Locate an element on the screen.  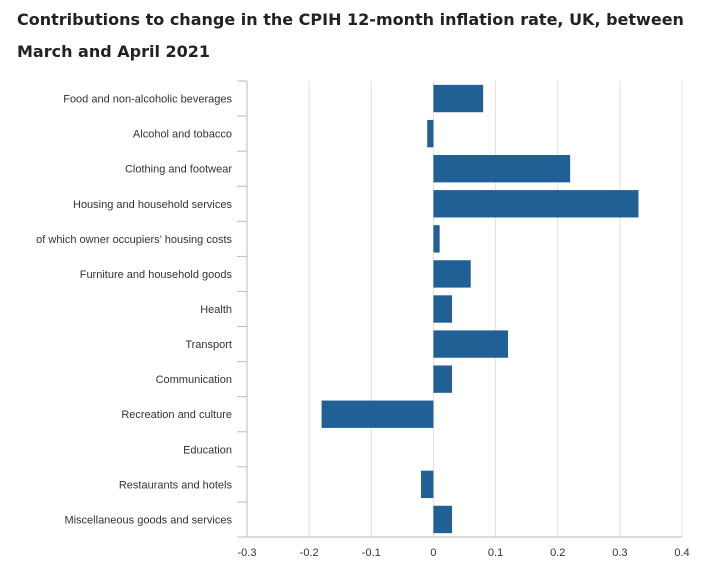
category-label: Communication is located at coordinates (194, 380).